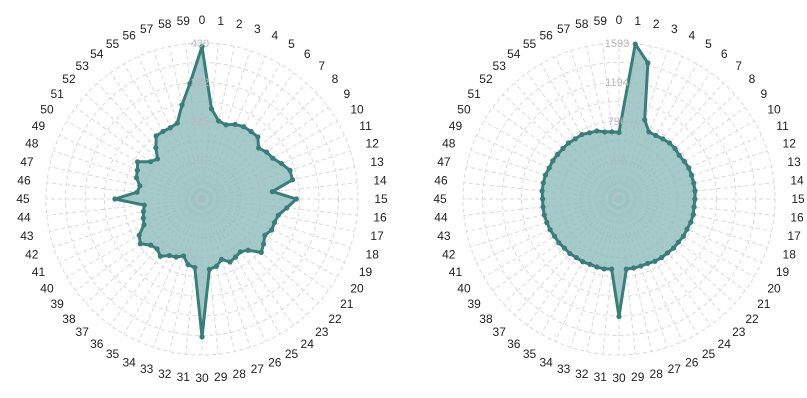 This screenshot has width=807, height=398. What do you see at coordinates (708, 44) in the screenshot?
I see `category-label: 5` at bounding box center [708, 44].